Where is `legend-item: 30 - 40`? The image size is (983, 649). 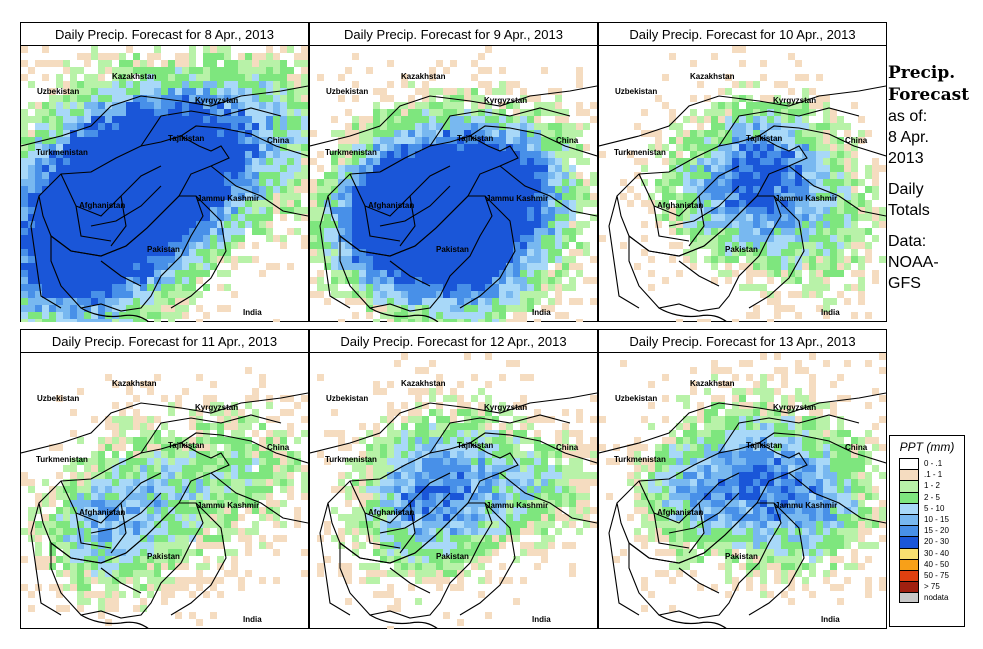 legend-item: 30 - 40 is located at coordinates (931, 553).